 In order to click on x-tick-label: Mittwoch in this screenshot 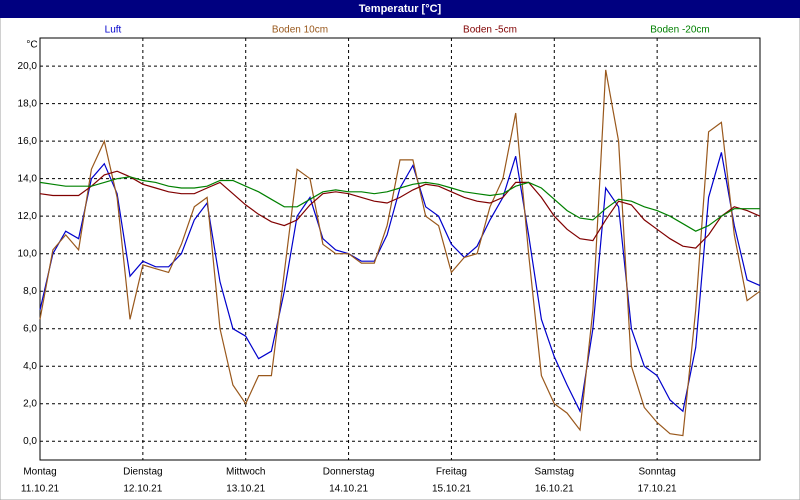, I will do `click(245, 472)`.